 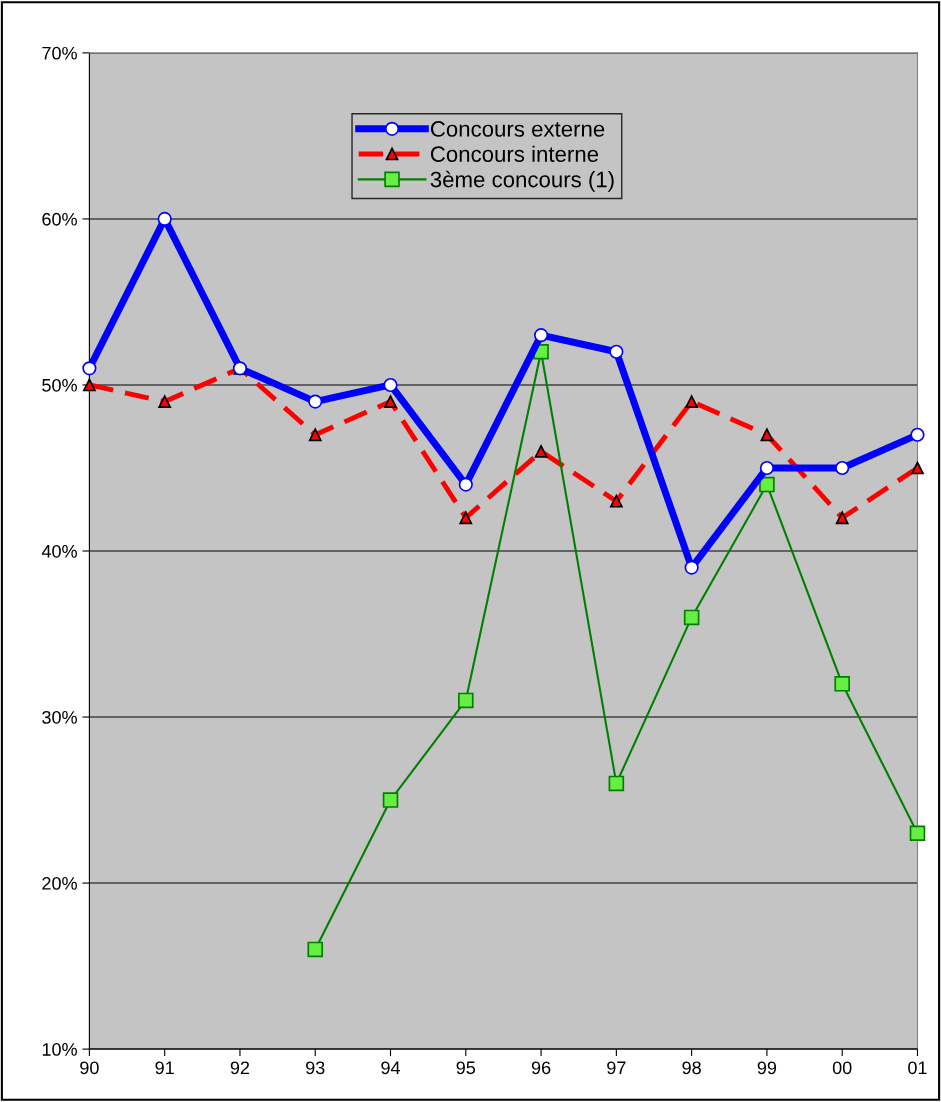 What do you see at coordinates (691, 1068) in the screenshot?
I see `x-tick-label: 98` at bounding box center [691, 1068].